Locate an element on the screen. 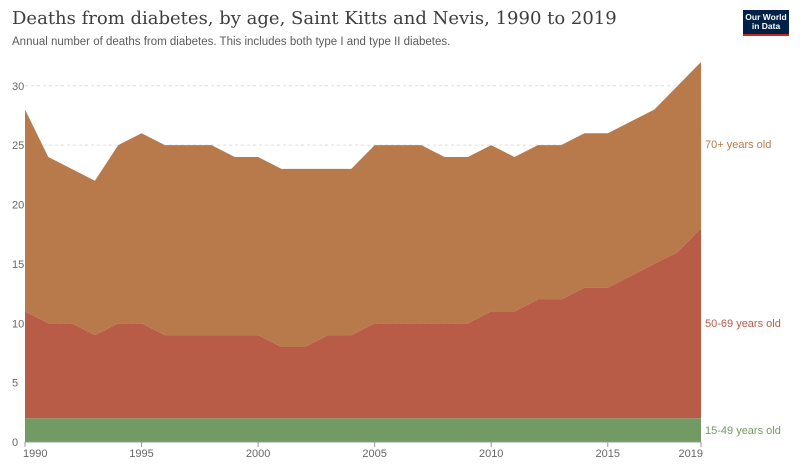 This screenshot has width=800, height=466. x-tick-label: 1990 is located at coordinates (35, 454).